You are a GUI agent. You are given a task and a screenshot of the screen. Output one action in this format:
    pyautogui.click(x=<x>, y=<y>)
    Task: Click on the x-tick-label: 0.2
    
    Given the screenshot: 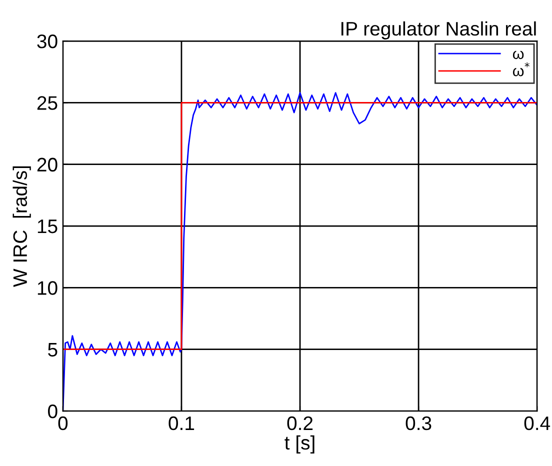 What is the action you would take?
    pyautogui.click(x=300, y=423)
    